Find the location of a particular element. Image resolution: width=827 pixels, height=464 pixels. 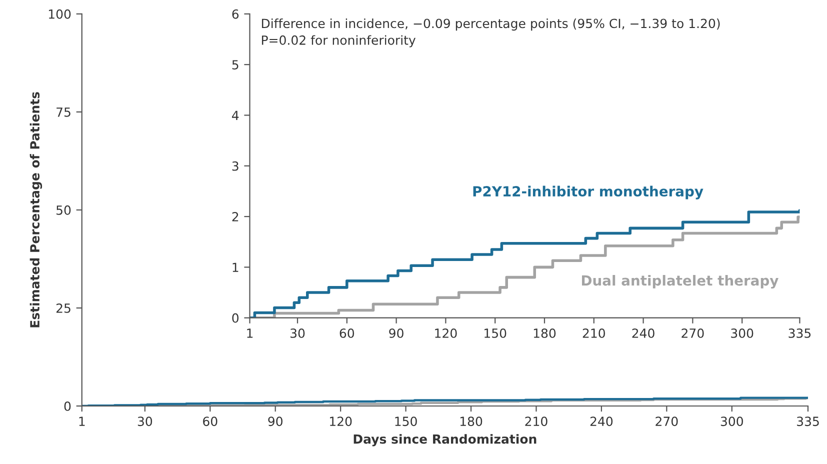

annotation: P=0.02 for noninferiority is located at coordinates (339, 41).